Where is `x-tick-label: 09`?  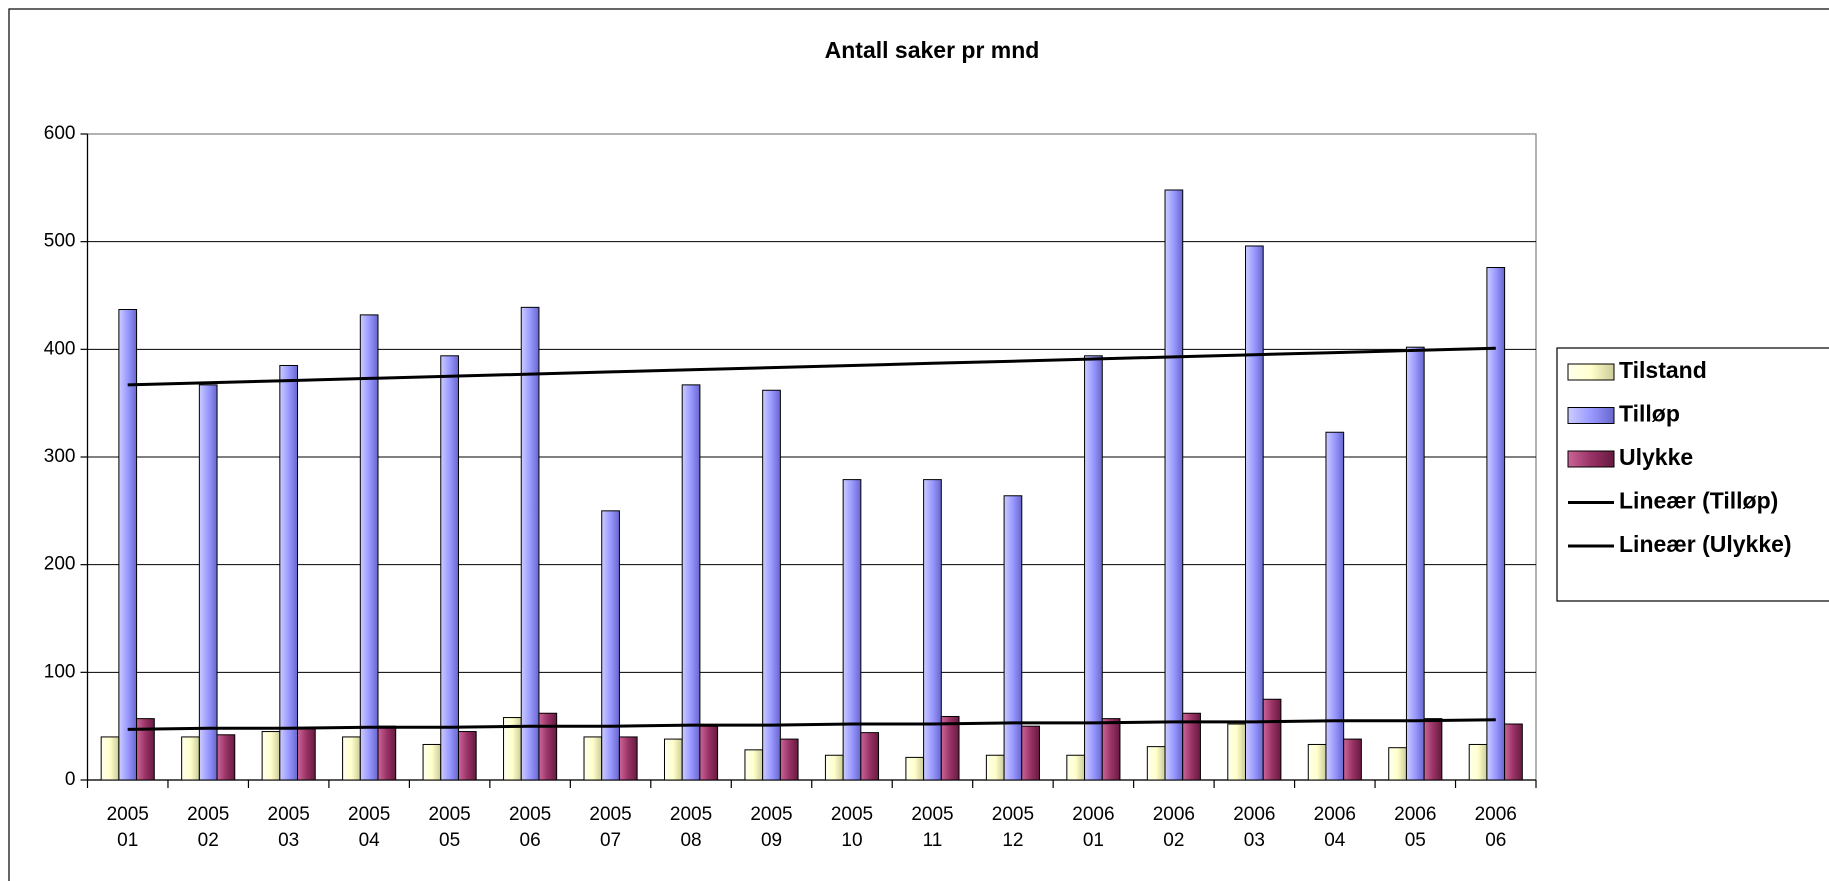
x-tick-label: 09 is located at coordinates (771, 840).